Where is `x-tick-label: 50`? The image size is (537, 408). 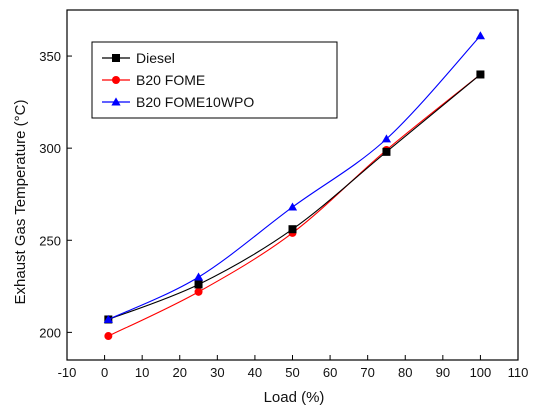 x-tick-label: 50 is located at coordinates (292, 372).